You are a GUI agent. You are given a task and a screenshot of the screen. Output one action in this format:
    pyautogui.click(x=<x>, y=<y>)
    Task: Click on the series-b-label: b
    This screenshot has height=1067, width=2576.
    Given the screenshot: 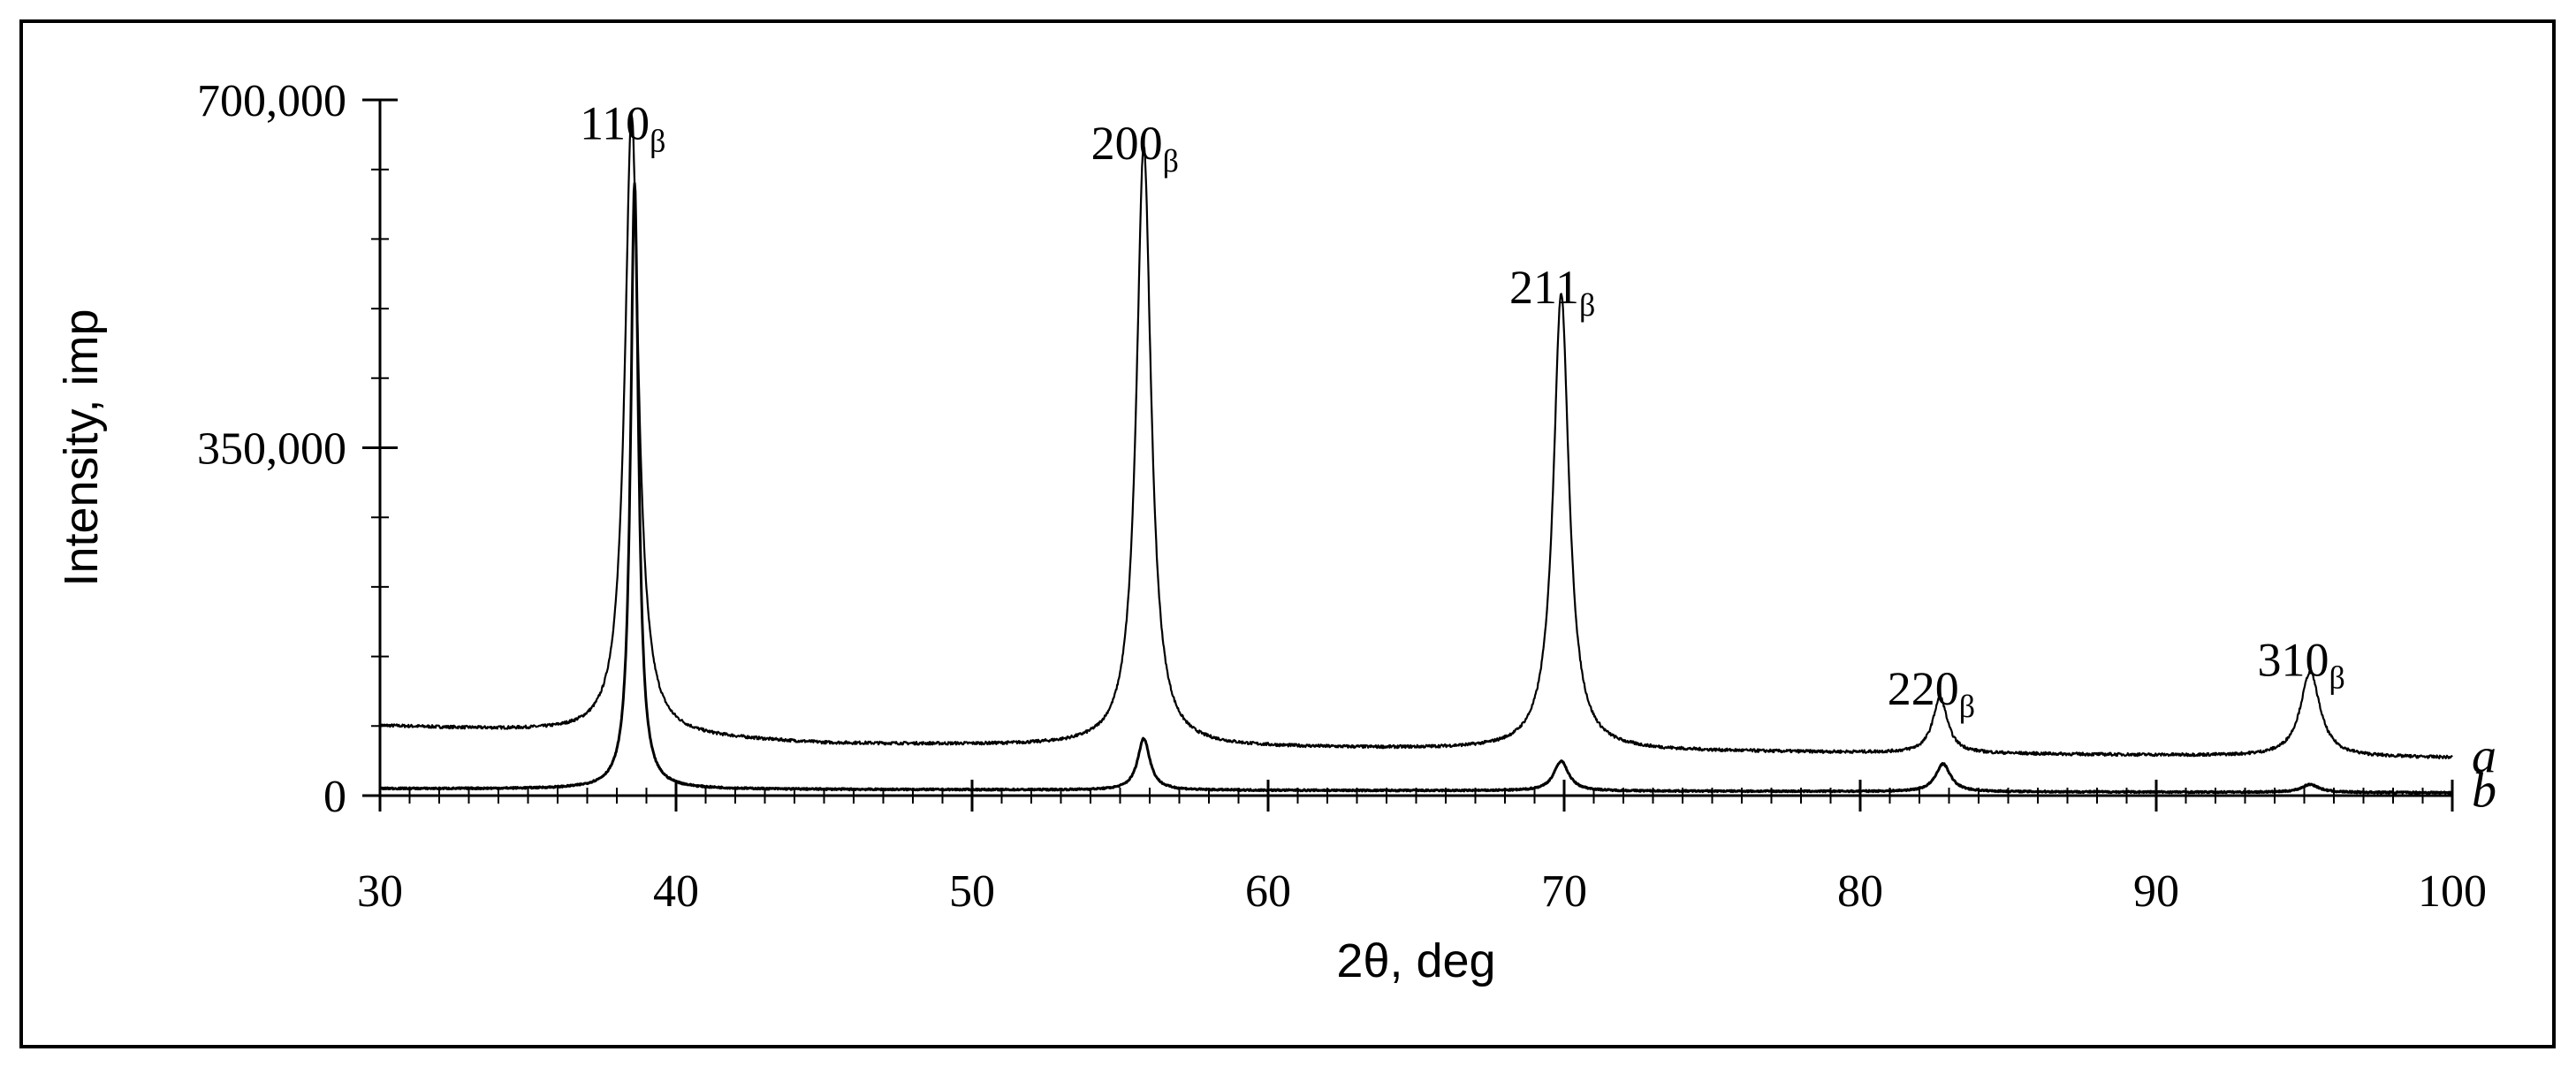 What is the action you would take?
    pyautogui.click(x=2484, y=791)
    